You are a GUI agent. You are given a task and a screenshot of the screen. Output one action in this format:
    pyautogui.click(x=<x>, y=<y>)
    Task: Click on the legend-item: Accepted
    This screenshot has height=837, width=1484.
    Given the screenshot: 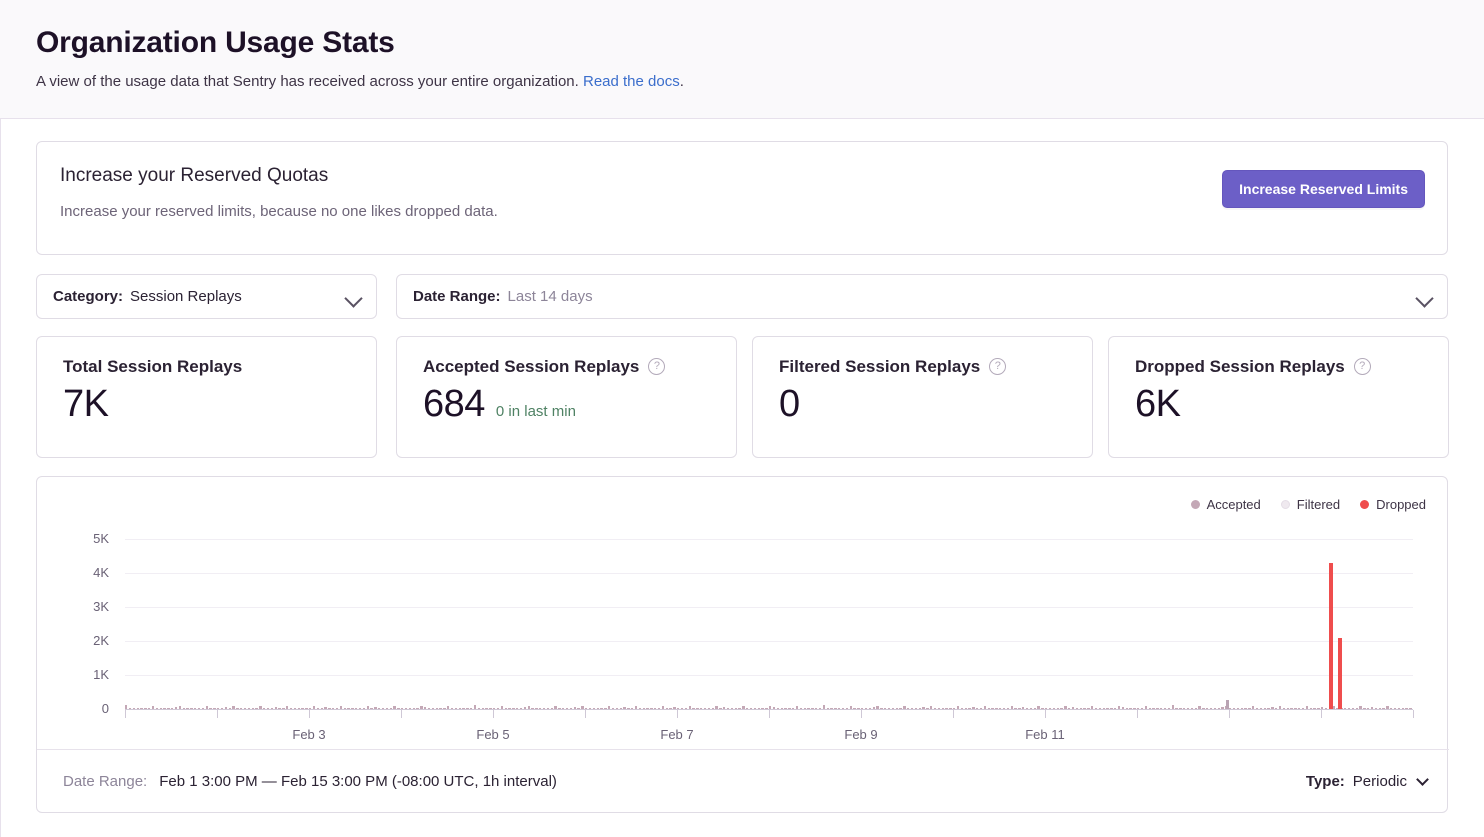 What is the action you would take?
    pyautogui.click(x=1225, y=504)
    